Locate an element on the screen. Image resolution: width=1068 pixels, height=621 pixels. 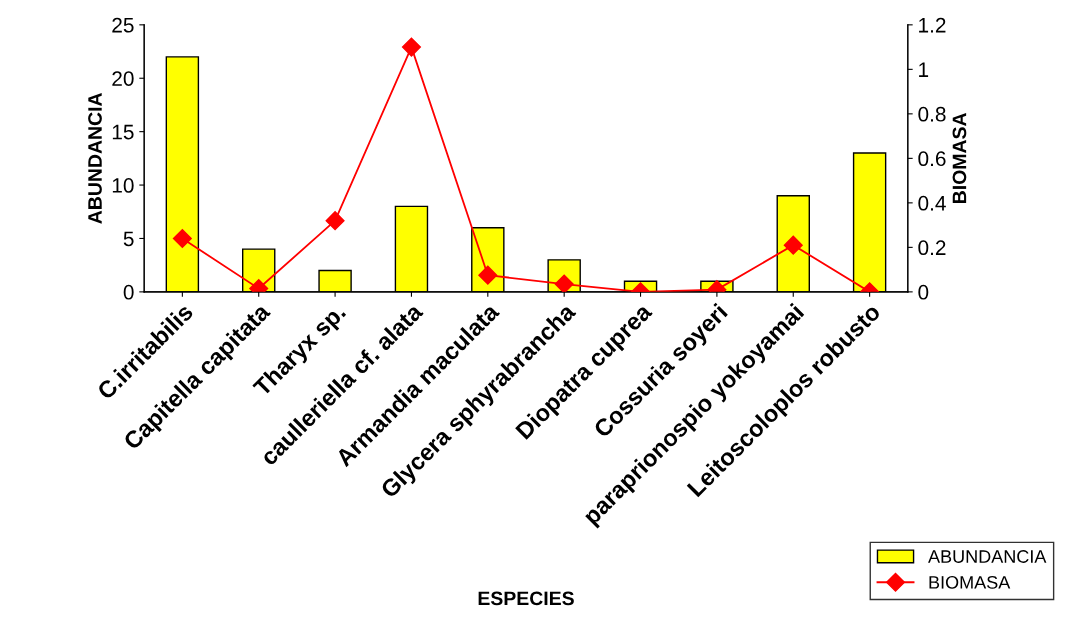
y2-tick-label: 0.6 is located at coordinates (932, 159).